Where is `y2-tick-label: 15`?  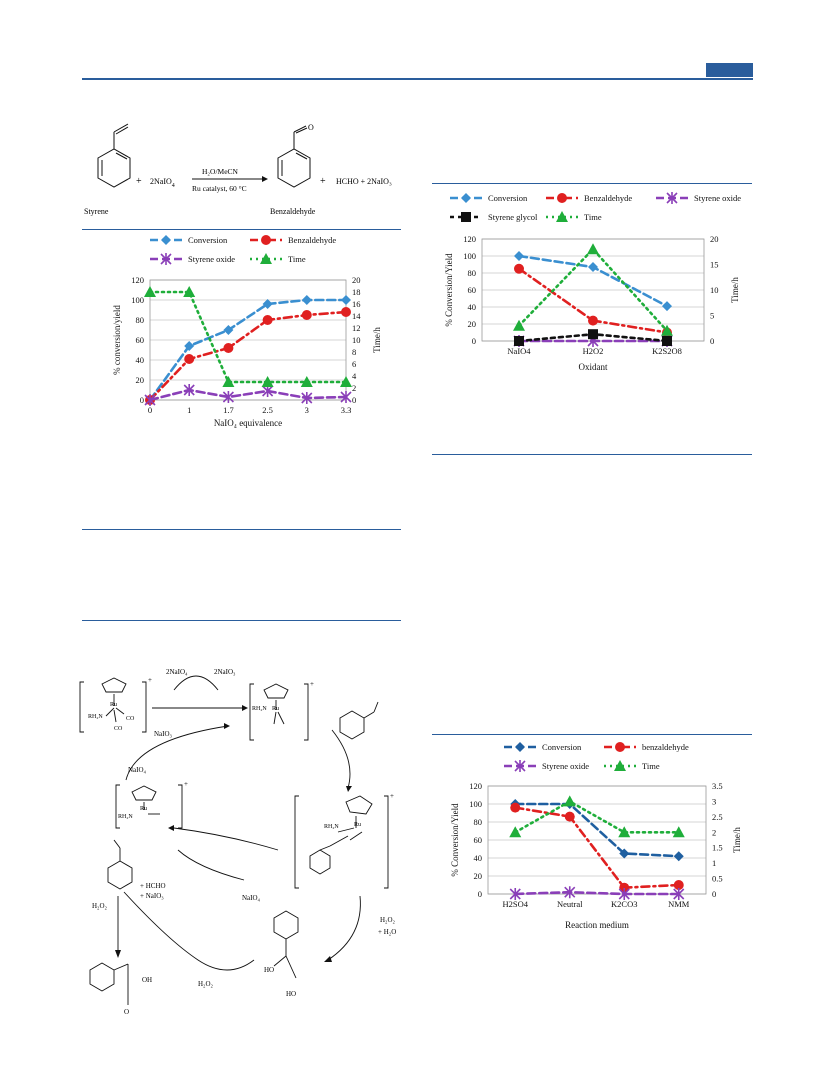 y2-tick-label: 15 is located at coordinates (714, 265).